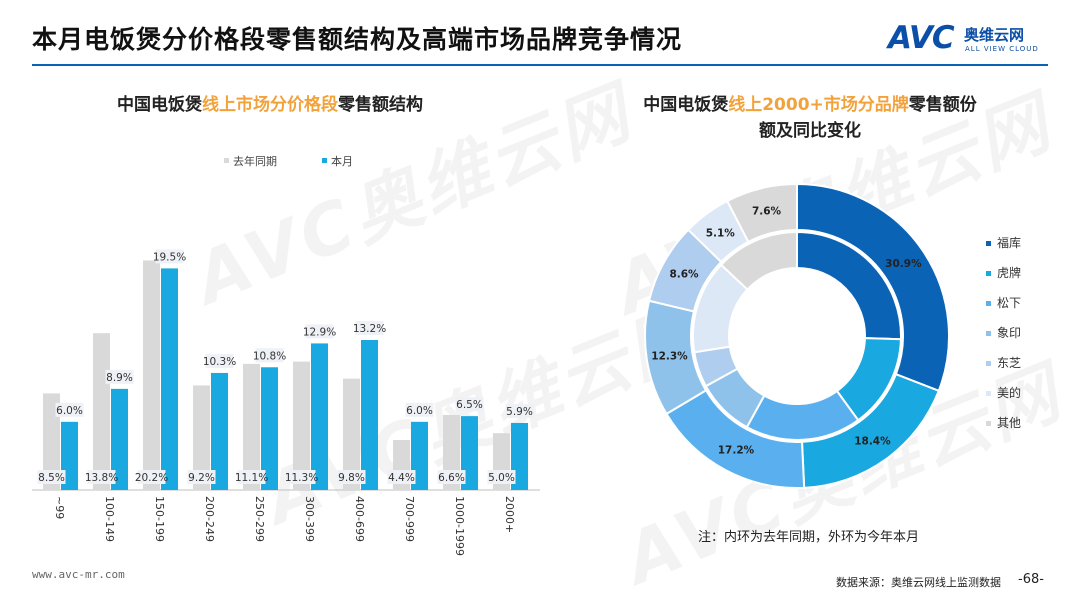 Image resolution: width=1080 pixels, height=608 pixels. I want to click on tick-label-300-399: 300-399, so click(309, 519).